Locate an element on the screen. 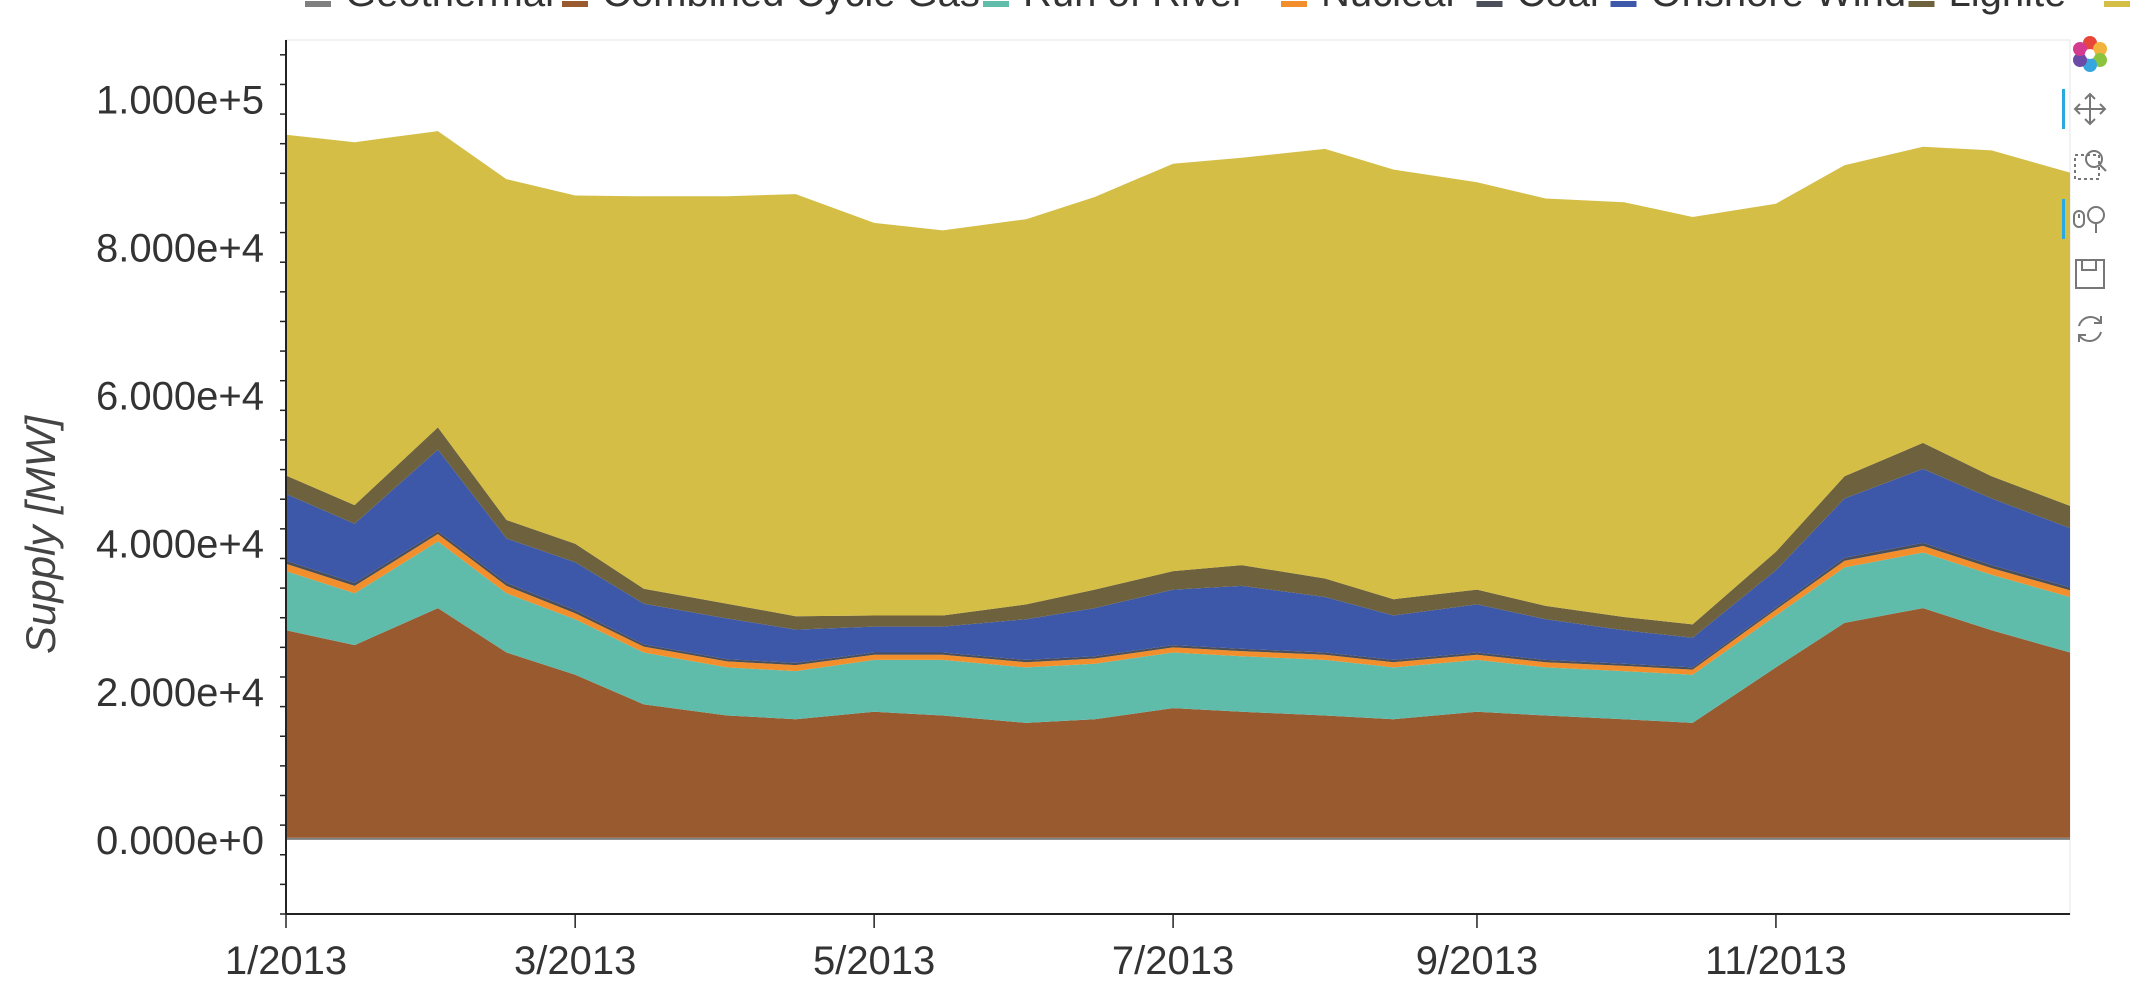 The width and height of the screenshot is (2132, 992). legend-label: Coal is located at coordinates (1558, 7).